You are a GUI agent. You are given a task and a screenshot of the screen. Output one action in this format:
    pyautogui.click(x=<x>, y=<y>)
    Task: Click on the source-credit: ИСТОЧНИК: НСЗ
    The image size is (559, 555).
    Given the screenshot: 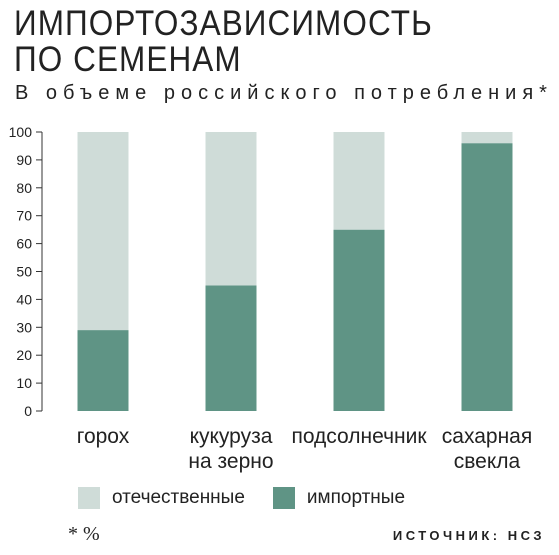 What is the action you would take?
    pyautogui.click(x=468, y=535)
    